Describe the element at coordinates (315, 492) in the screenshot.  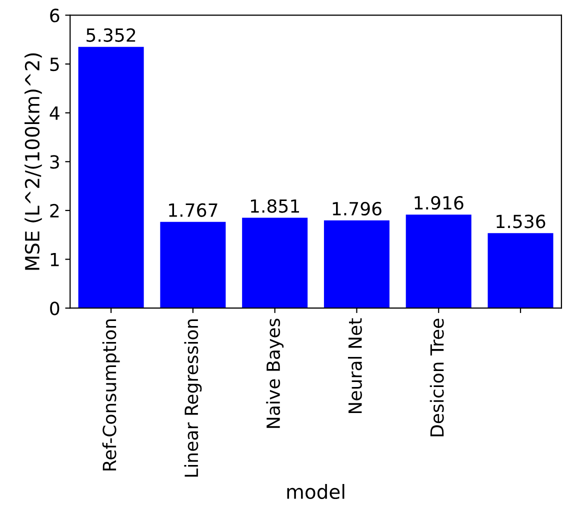
I see `x-axis-title: model` at that location.